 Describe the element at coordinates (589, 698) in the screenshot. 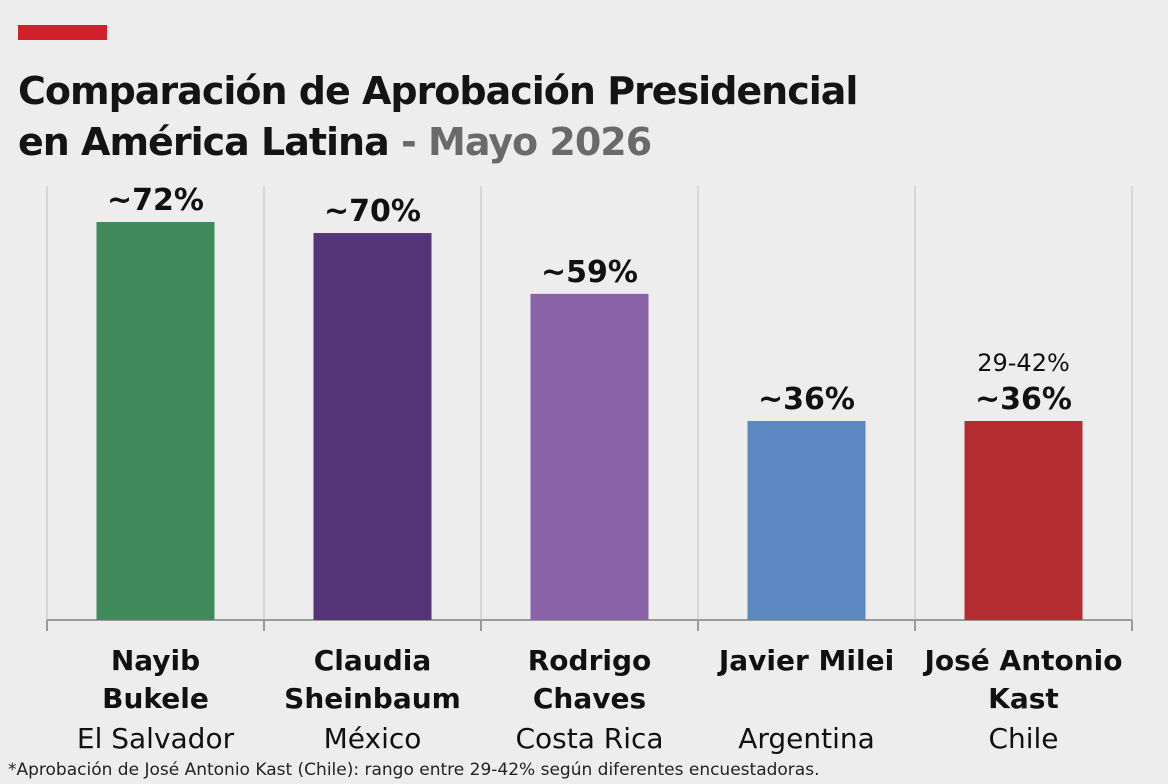

I see `category-name: Chaves` at that location.